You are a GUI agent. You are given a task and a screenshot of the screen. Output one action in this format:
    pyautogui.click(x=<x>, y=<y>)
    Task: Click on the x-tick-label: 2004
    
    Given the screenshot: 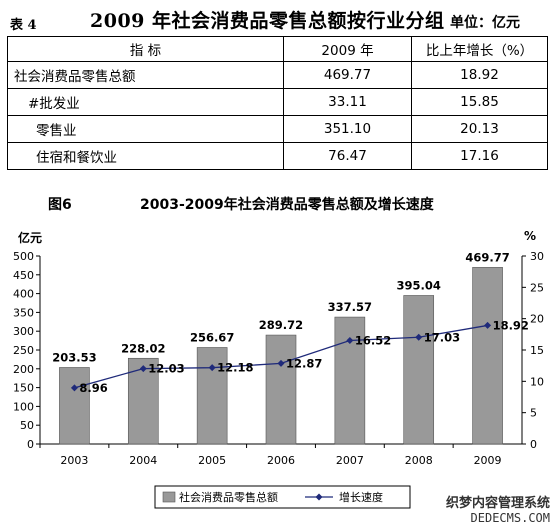 What is the action you would take?
    pyautogui.click(x=143, y=460)
    